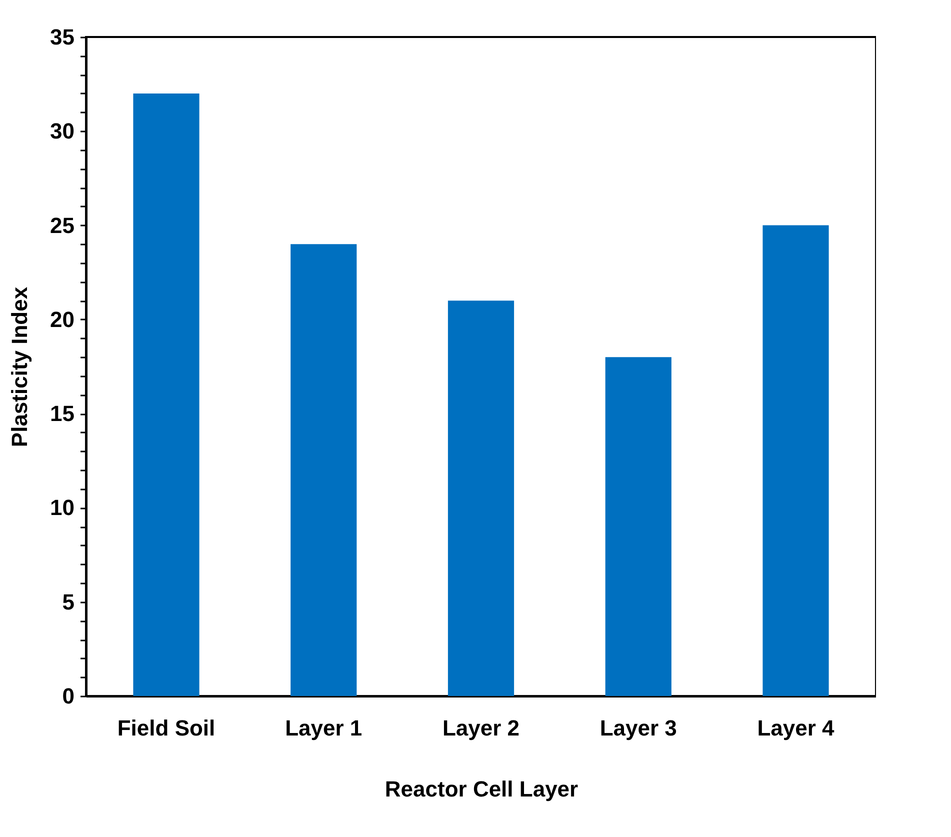 This screenshot has width=951, height=837. What do you see at coordinates (19, 367) in the screenshot?
I see `y-axis-title: Plasticity Index` at bounding box center [19, 367].